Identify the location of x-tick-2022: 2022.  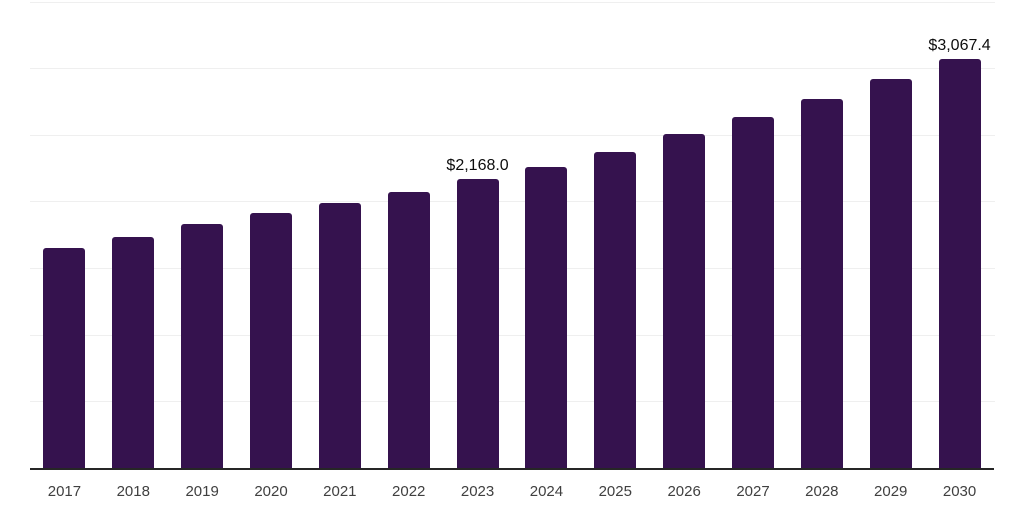
(409, 491).